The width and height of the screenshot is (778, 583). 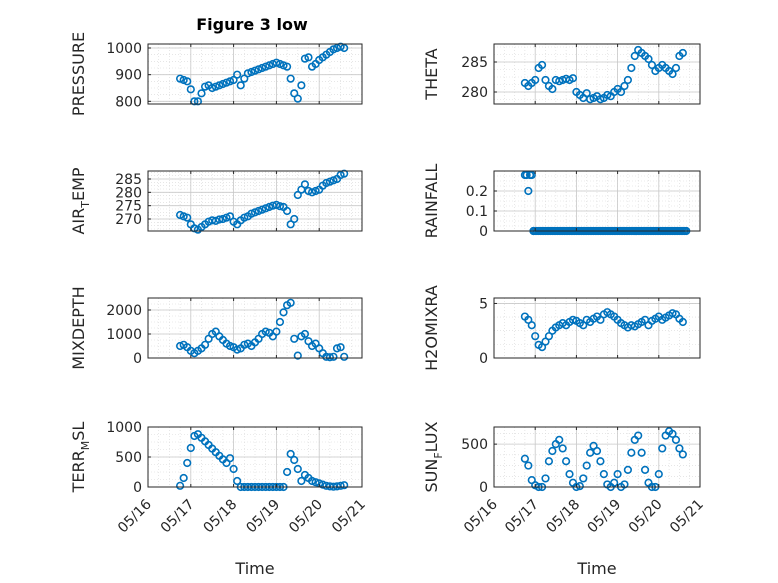 What do you see at coordinates (78, 327) in the screenshot?
I see `y-axis-label: MIXDEPTH` at bounding box center [78, 327].